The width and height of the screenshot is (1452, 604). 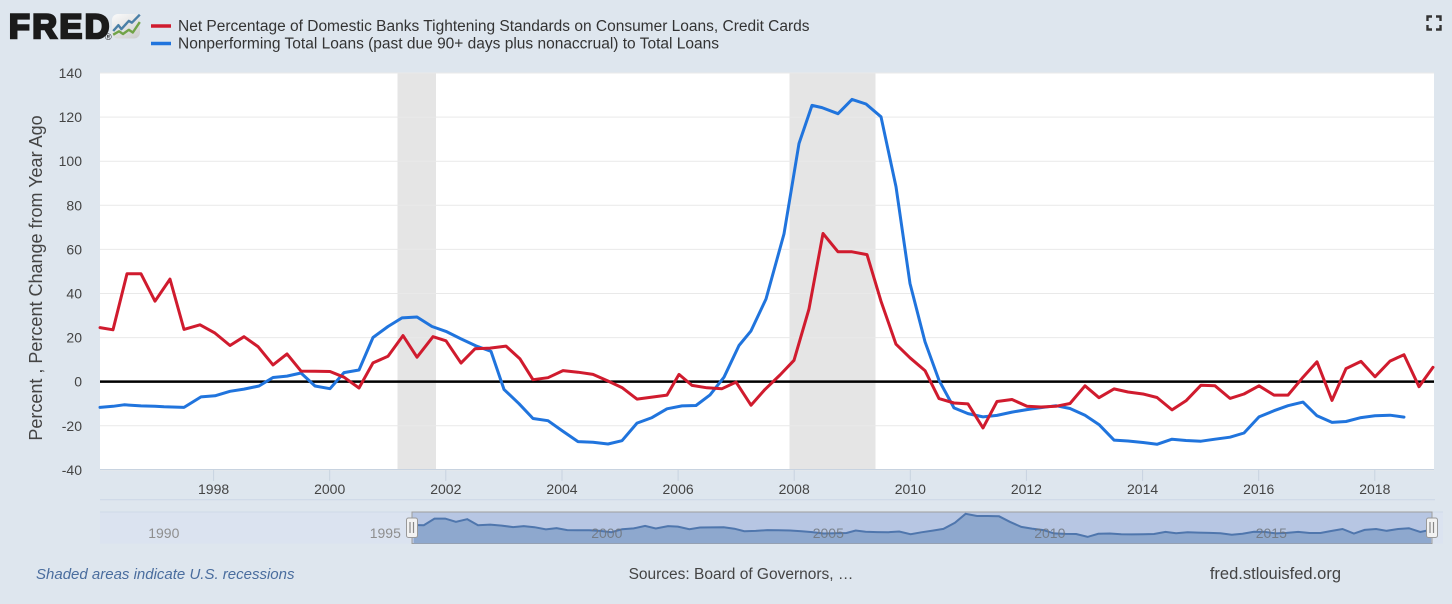 What do you see at coordinates (1026, 489) in the screenshot?
I see `svg-text: 2012` at bounding box center [1026, 489].